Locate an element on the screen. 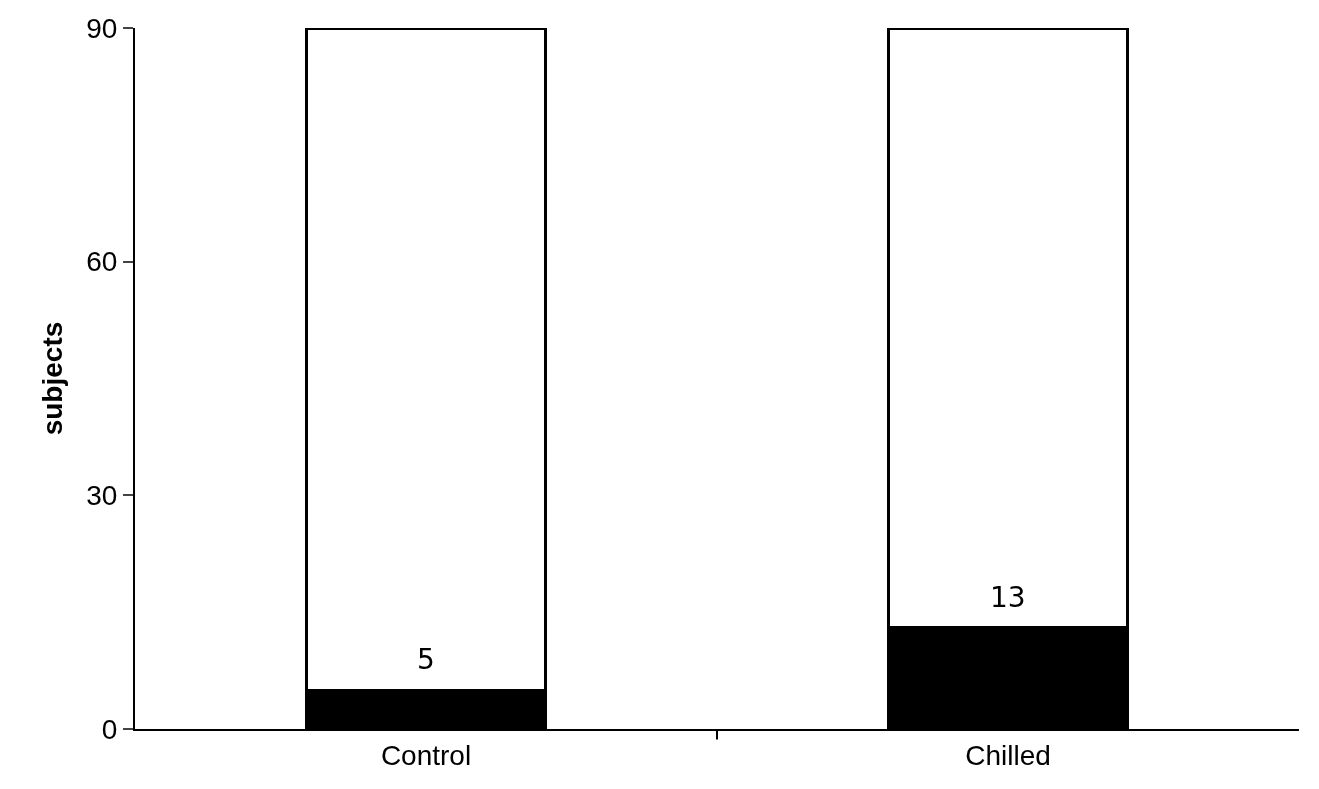  y-tick-label: 30 is located at coordinates (102, 496).